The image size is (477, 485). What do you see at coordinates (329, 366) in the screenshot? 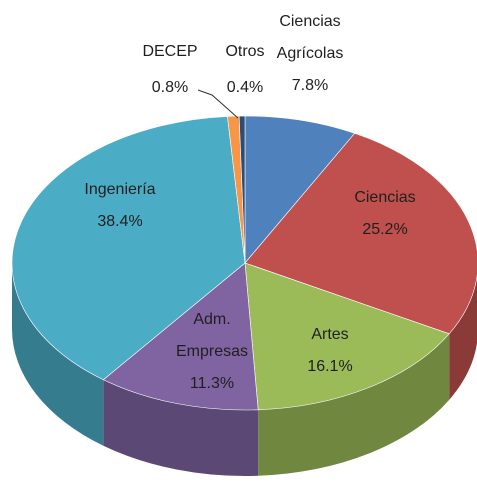
I see `slice-value-label: 16.1%` at bounding box center [329, 366].